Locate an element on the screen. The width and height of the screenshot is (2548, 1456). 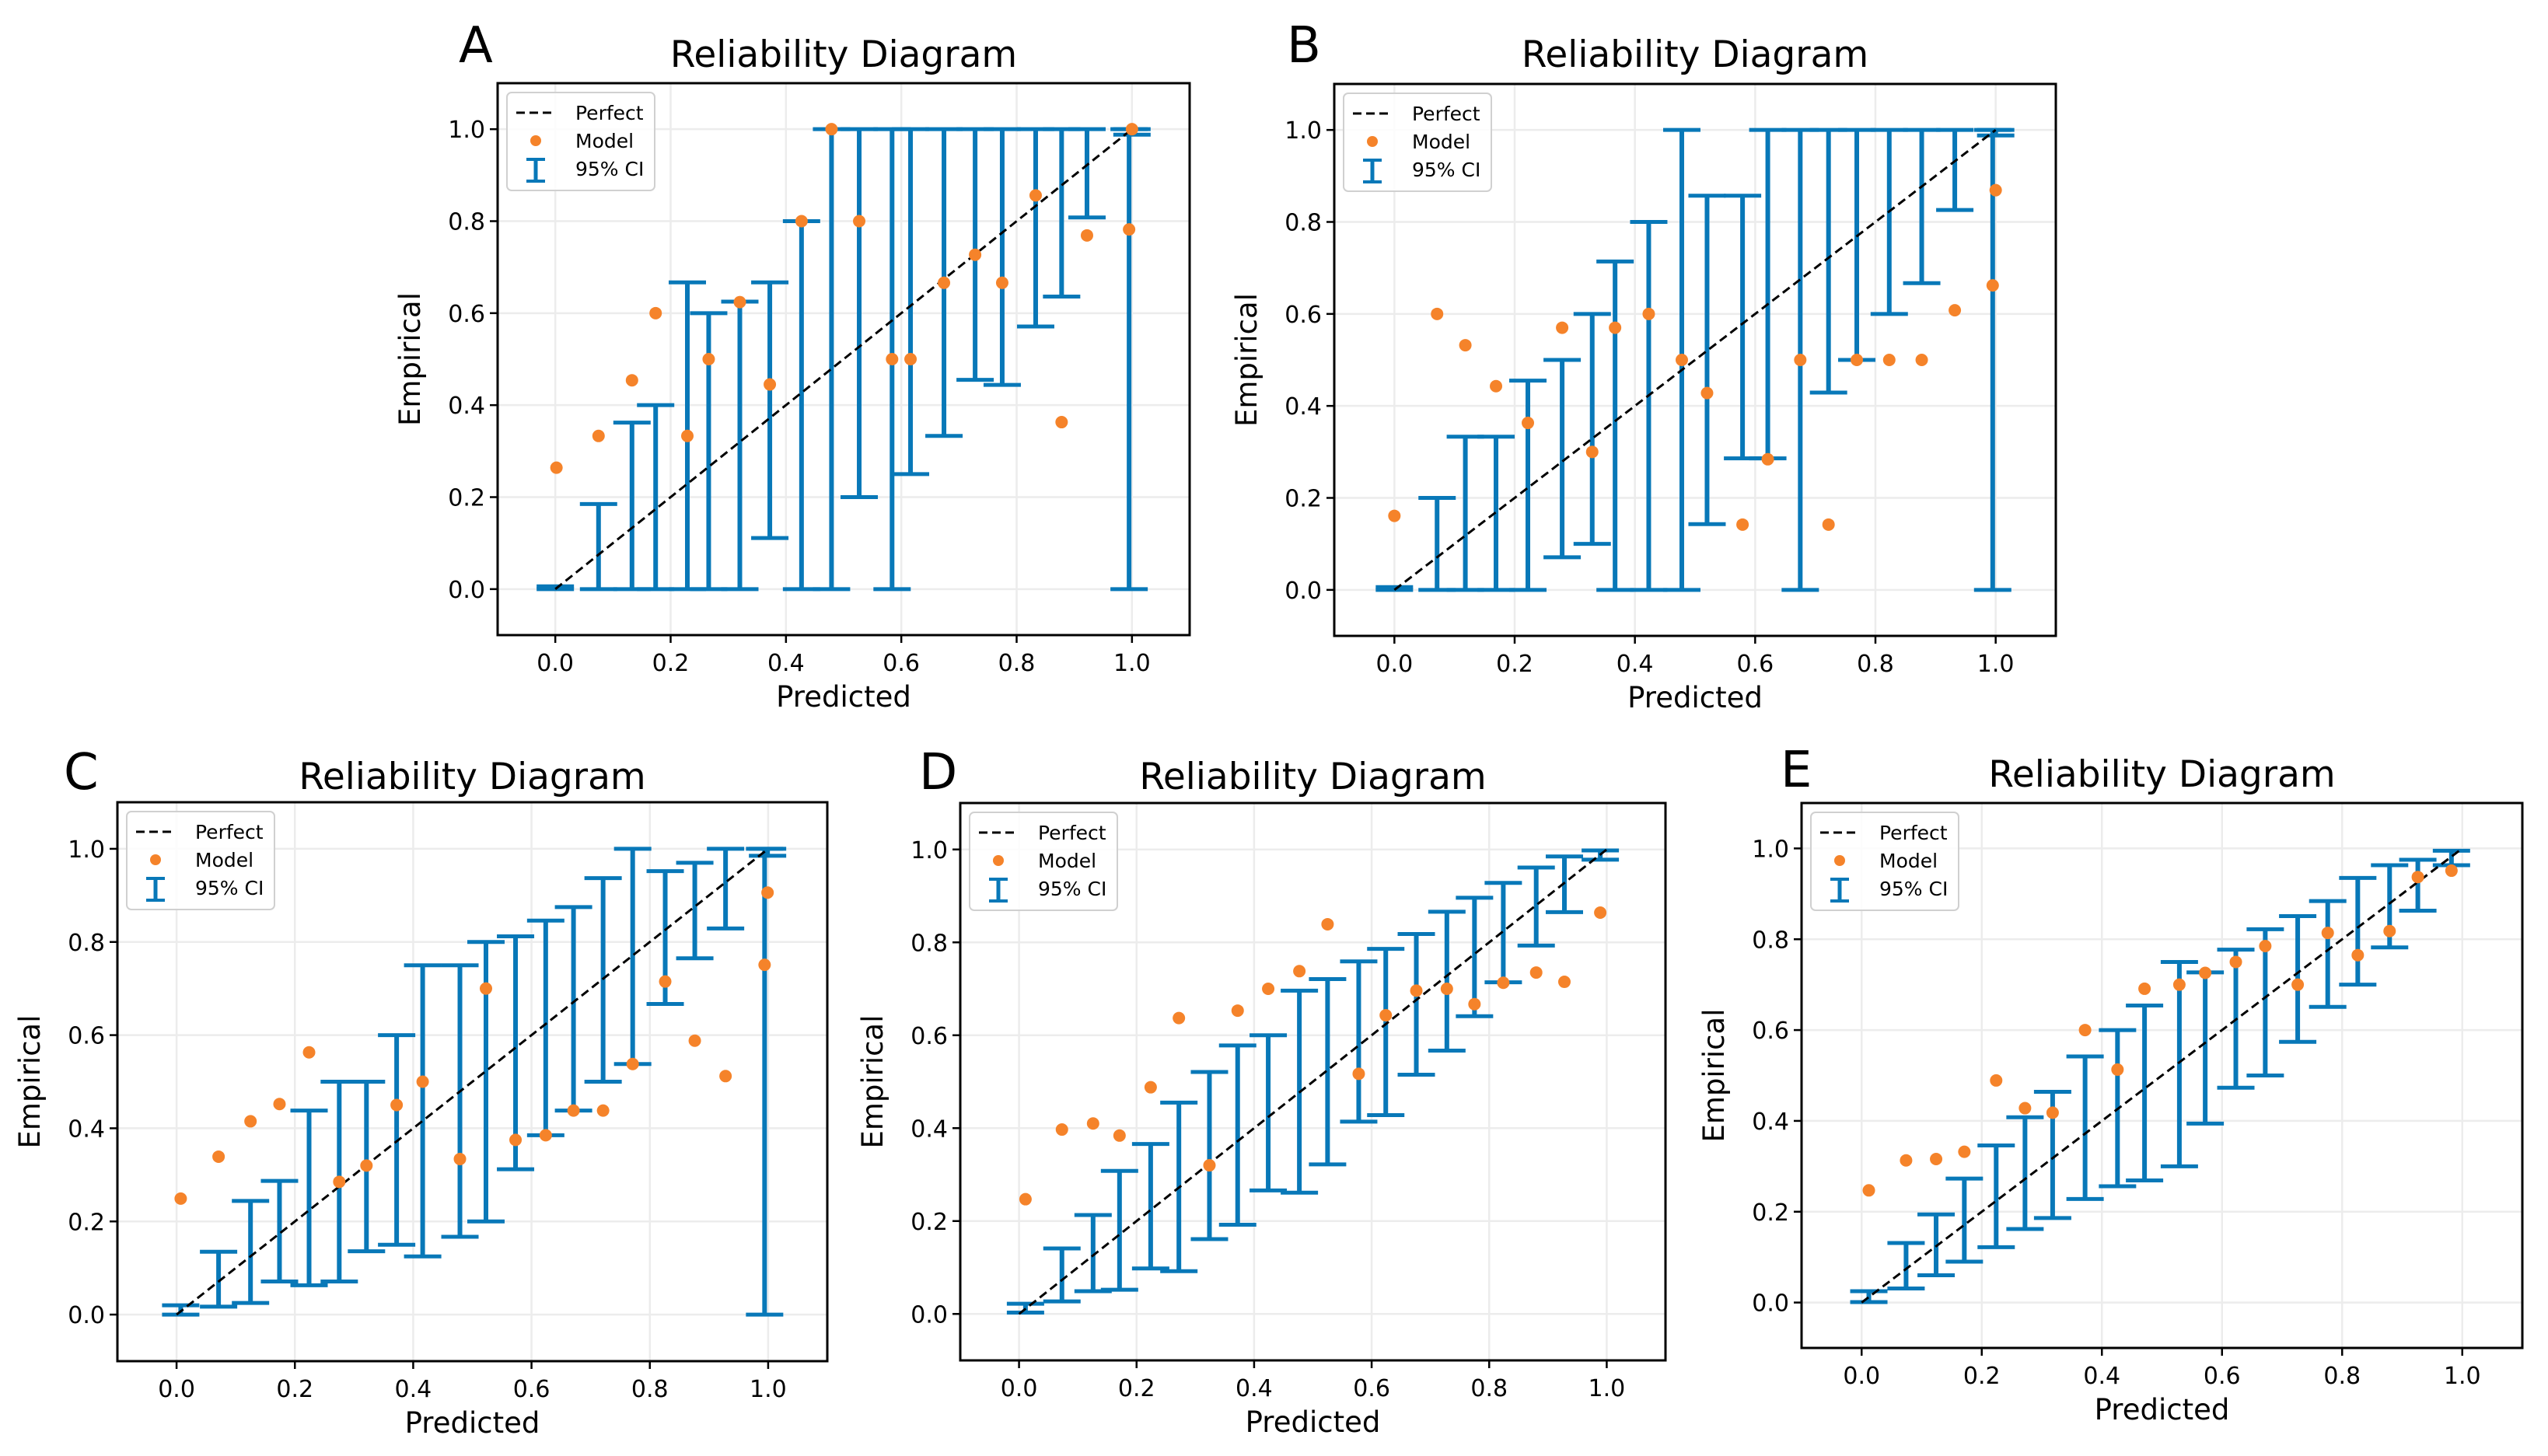
x-tick-label: 0.2 is located at coordinates (1136, 1388).